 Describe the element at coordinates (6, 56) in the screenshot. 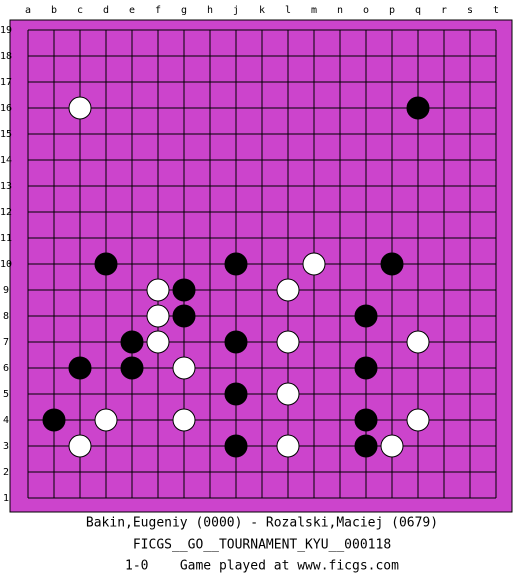

I see `row-label: 18` at that location.